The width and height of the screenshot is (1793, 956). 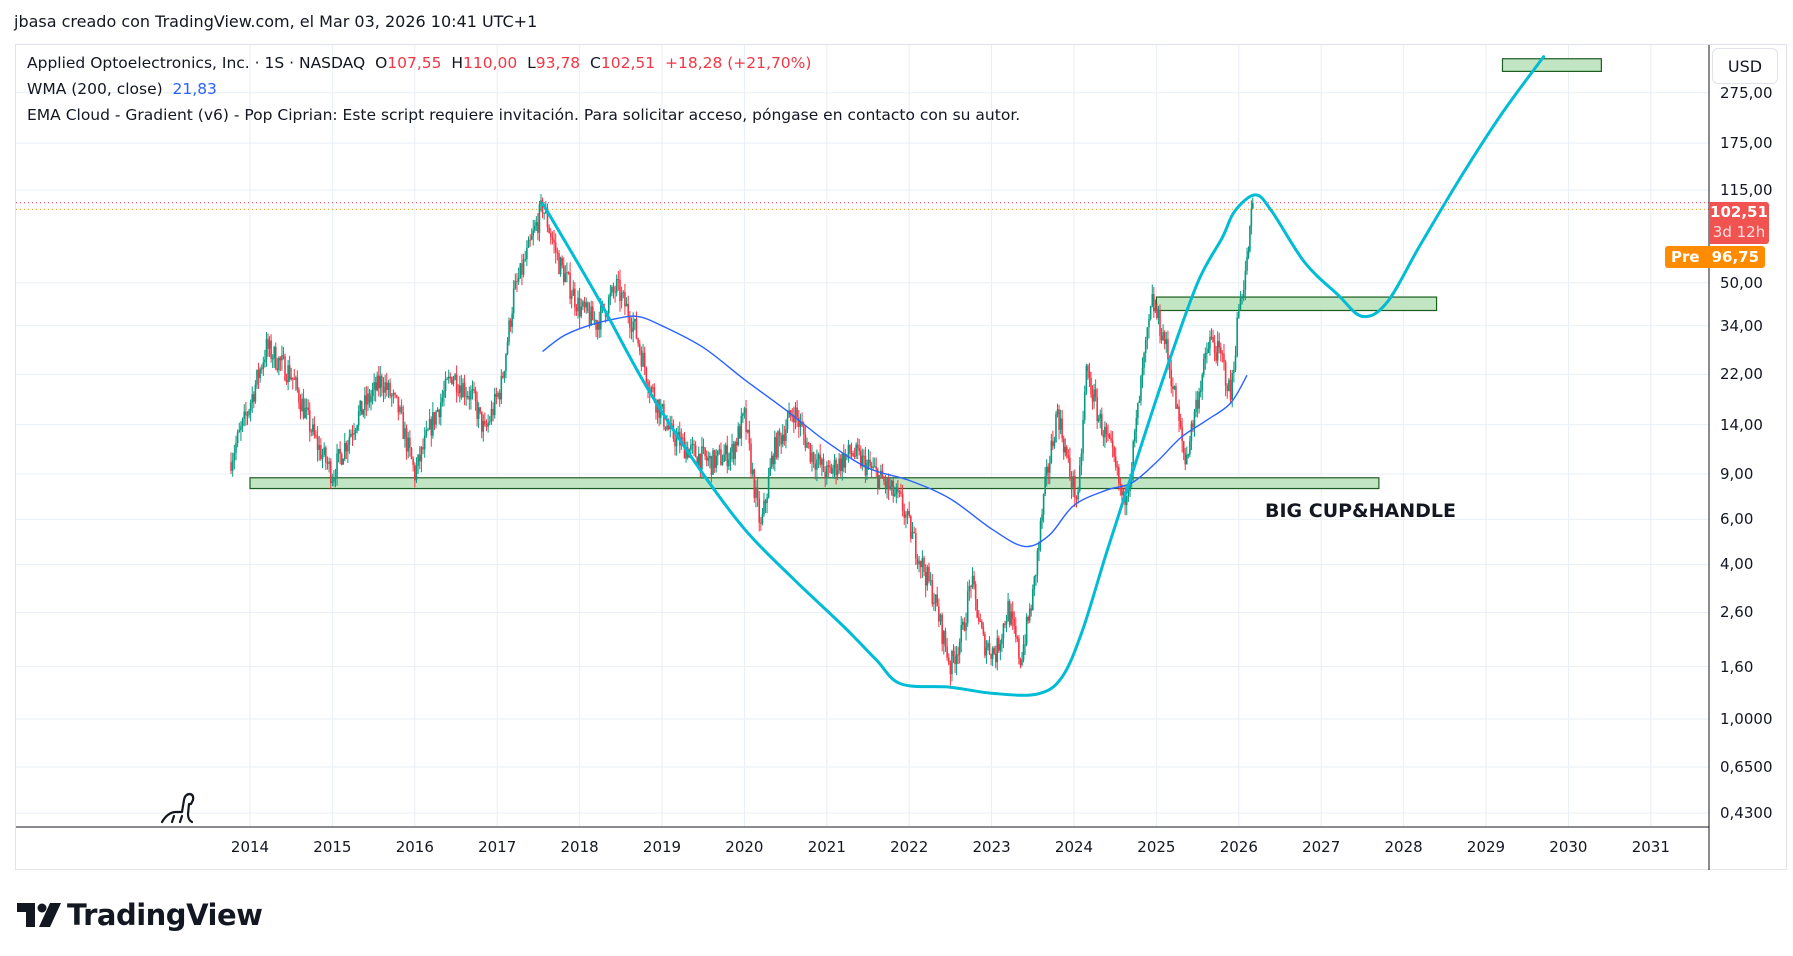 I want to click on wma-legend: WMA (200, close) 21,83, so click(x=122, y=89).